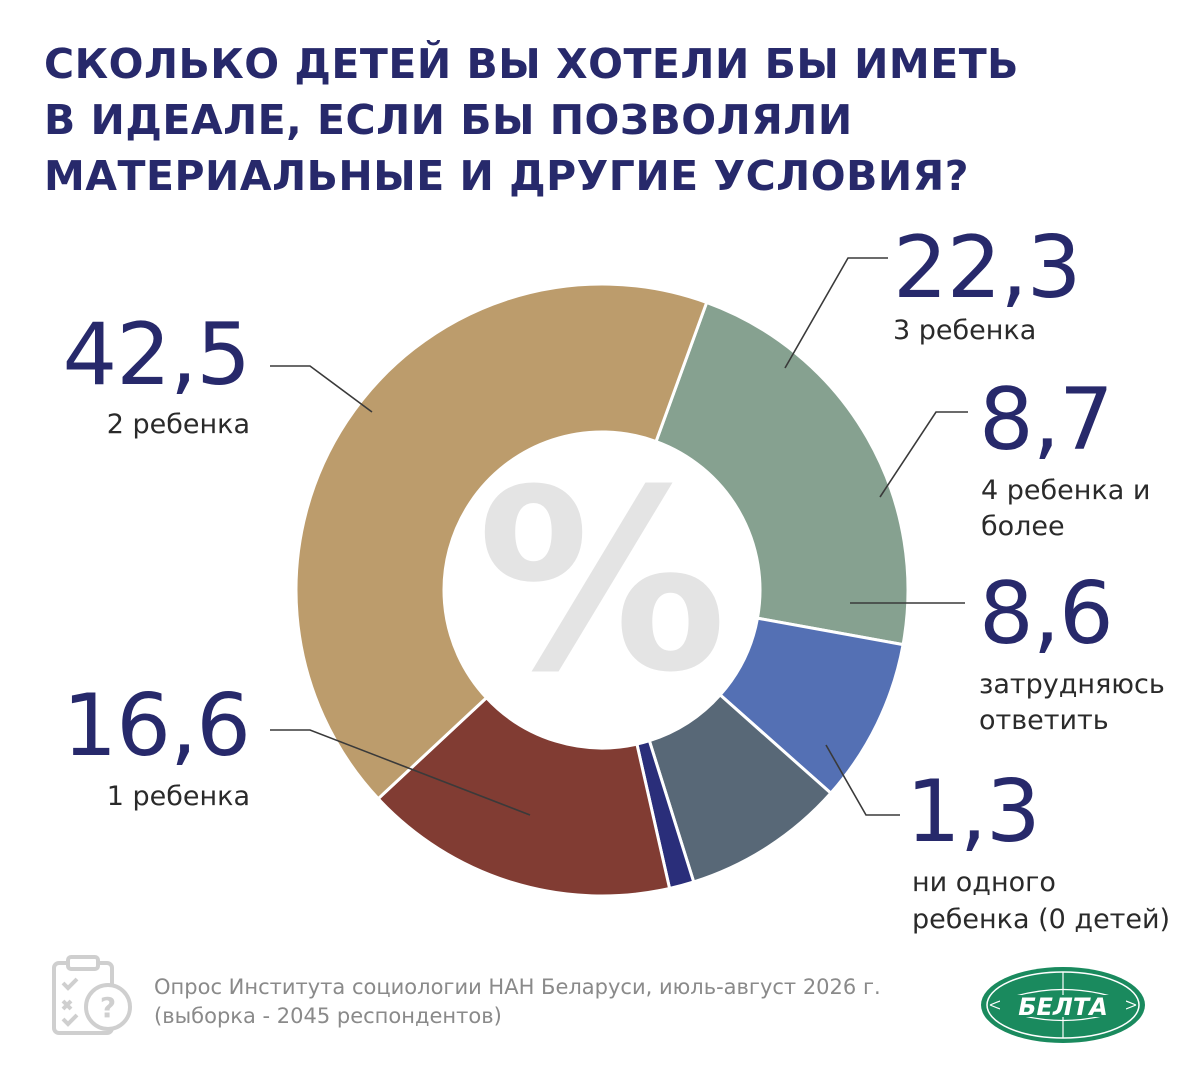 The image size is (1200, 1074). I want to click on value-label-1-child: 16,6, so click(156, 726).